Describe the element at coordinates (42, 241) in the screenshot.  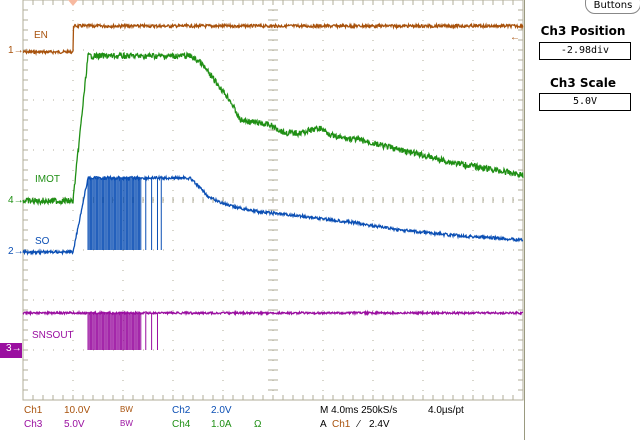
I see `trace-label-so: SO` at that location.